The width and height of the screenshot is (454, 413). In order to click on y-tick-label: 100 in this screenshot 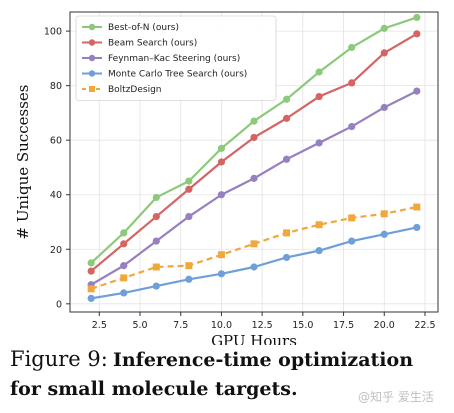, I will do `click(53, 32)`.